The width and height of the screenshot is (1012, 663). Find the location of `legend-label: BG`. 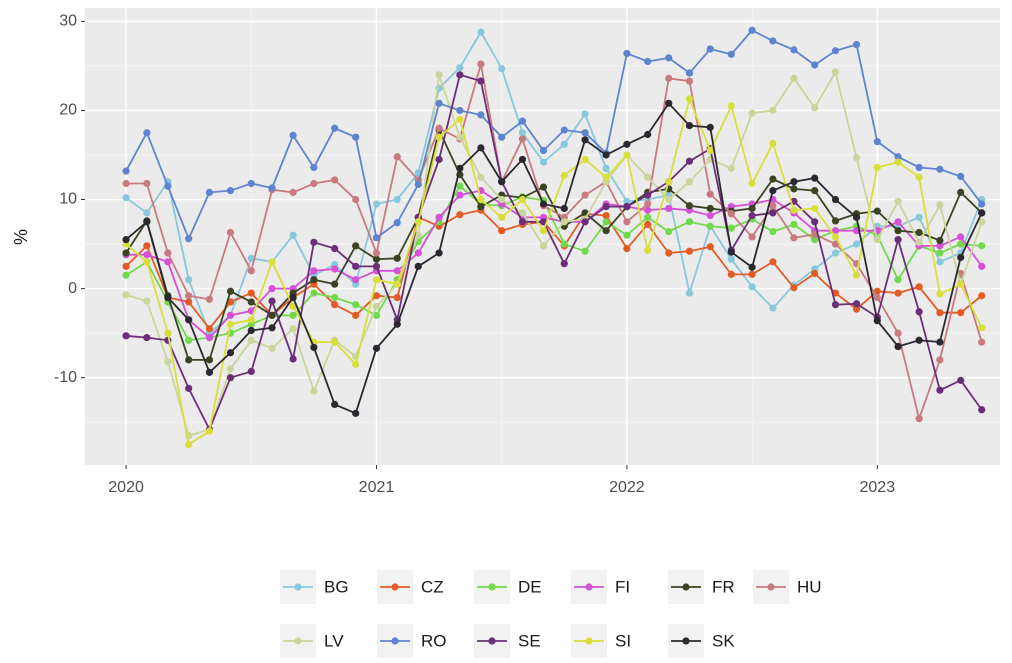

legend-label: BG is located at coordinates (336, 586).